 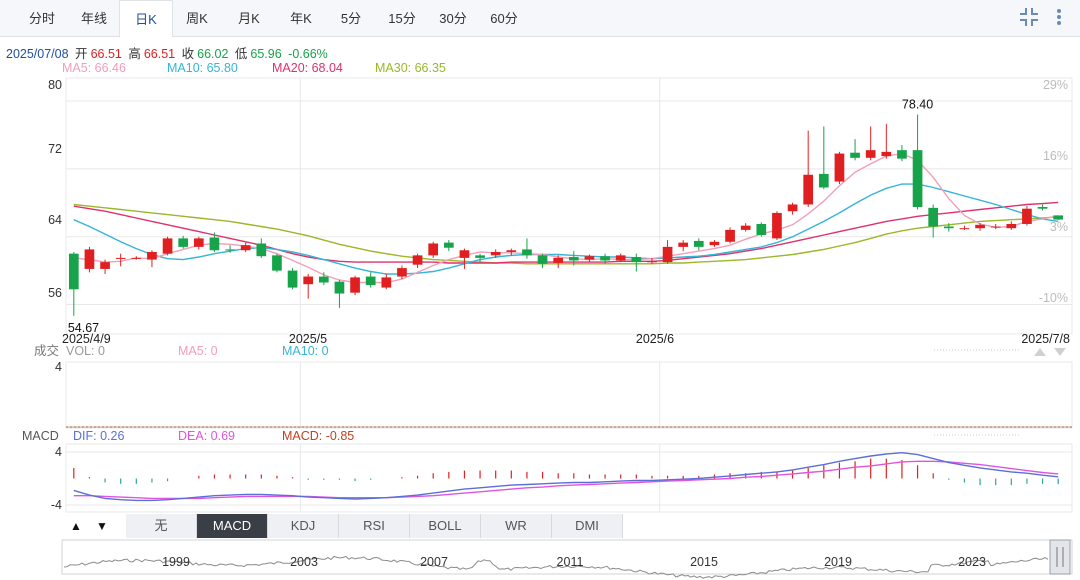 What do you see at coordinates (266, 54) in the screenshot?
I see `info-low: 65.96` at bounding box center [266, 54].